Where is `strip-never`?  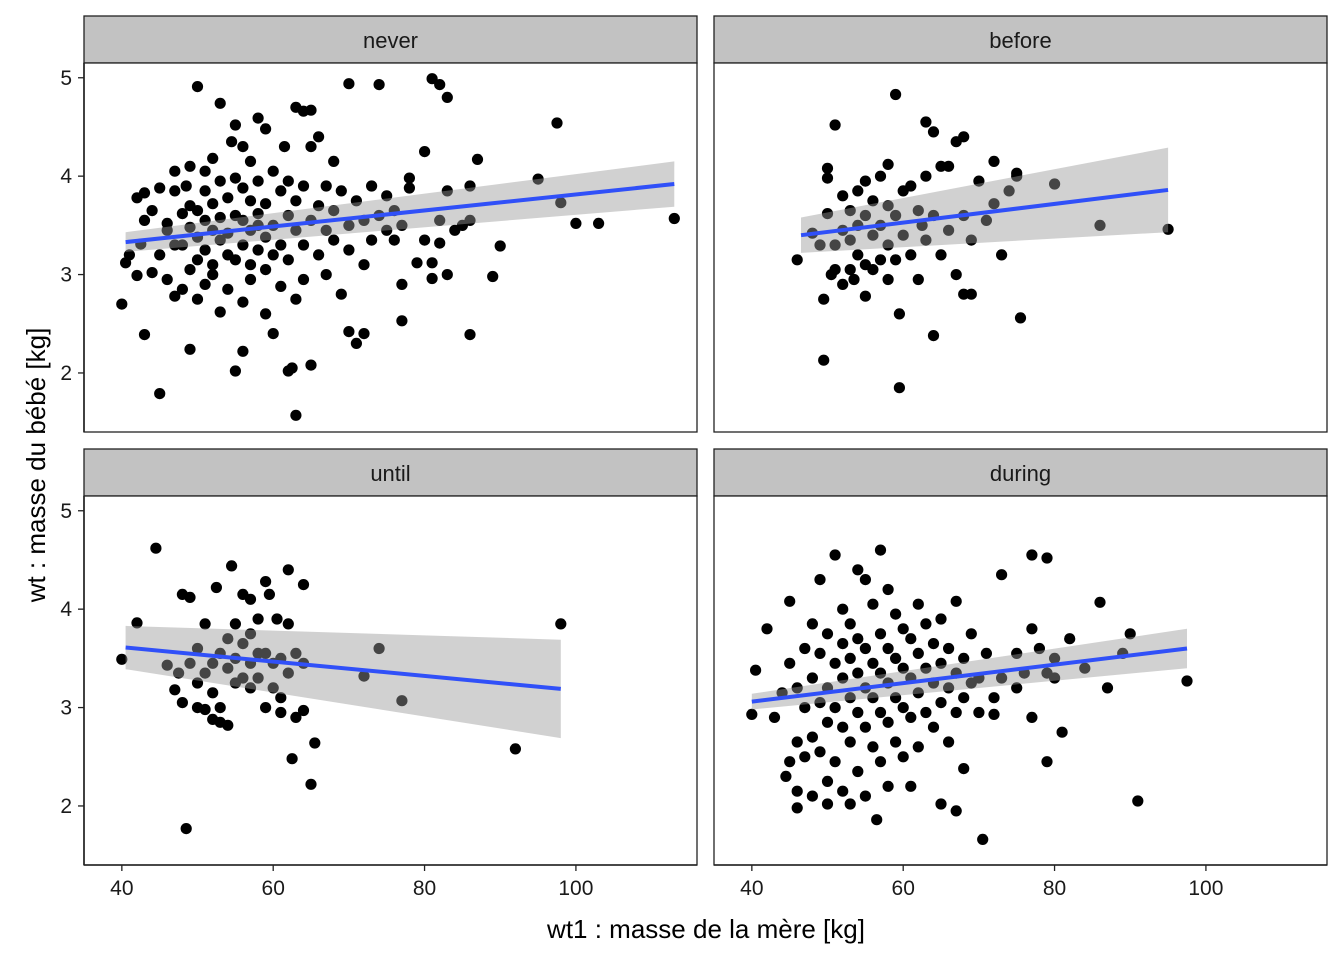 strip-never is located at coordinates (390, 39).